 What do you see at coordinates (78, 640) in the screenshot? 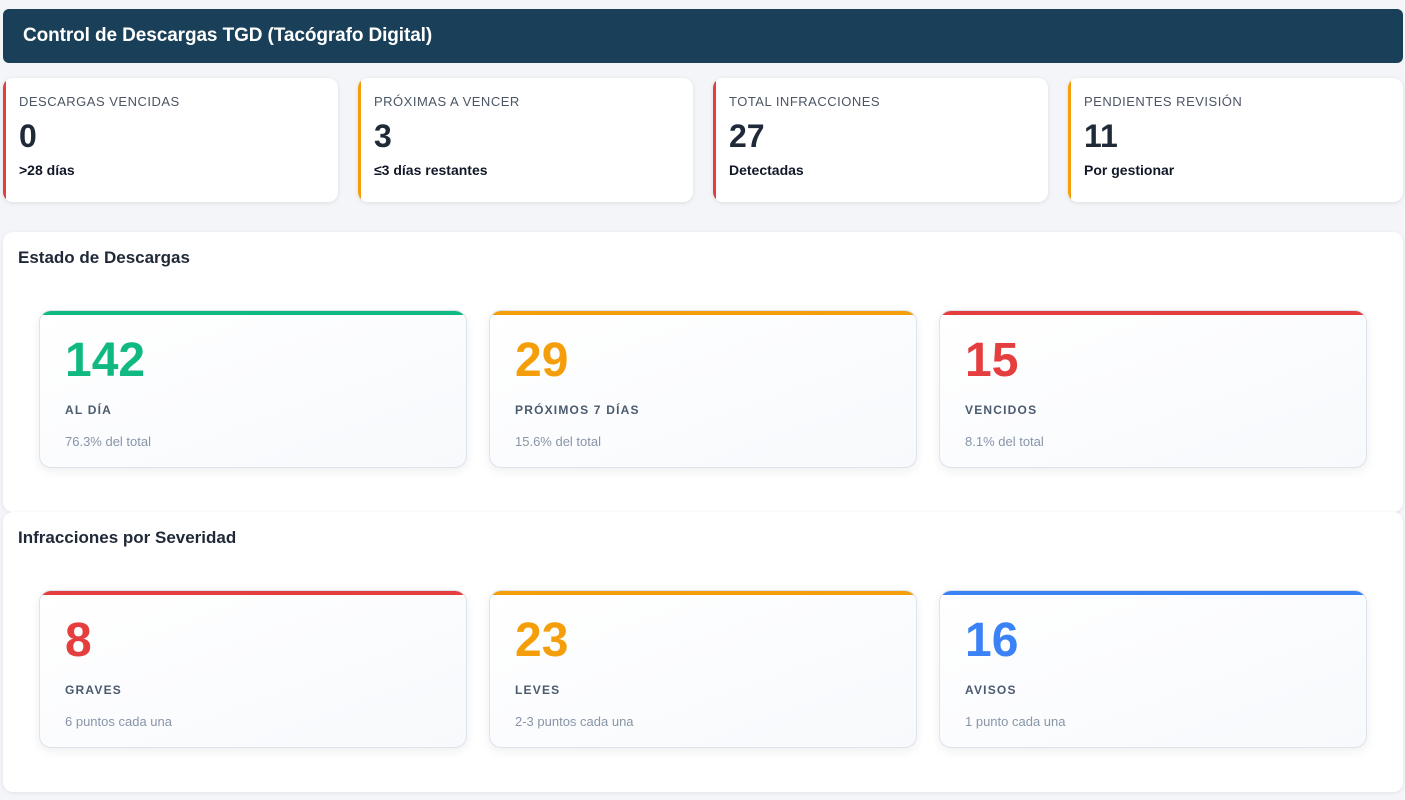
I see `card-value: 8` at bounding box center [78, 640].